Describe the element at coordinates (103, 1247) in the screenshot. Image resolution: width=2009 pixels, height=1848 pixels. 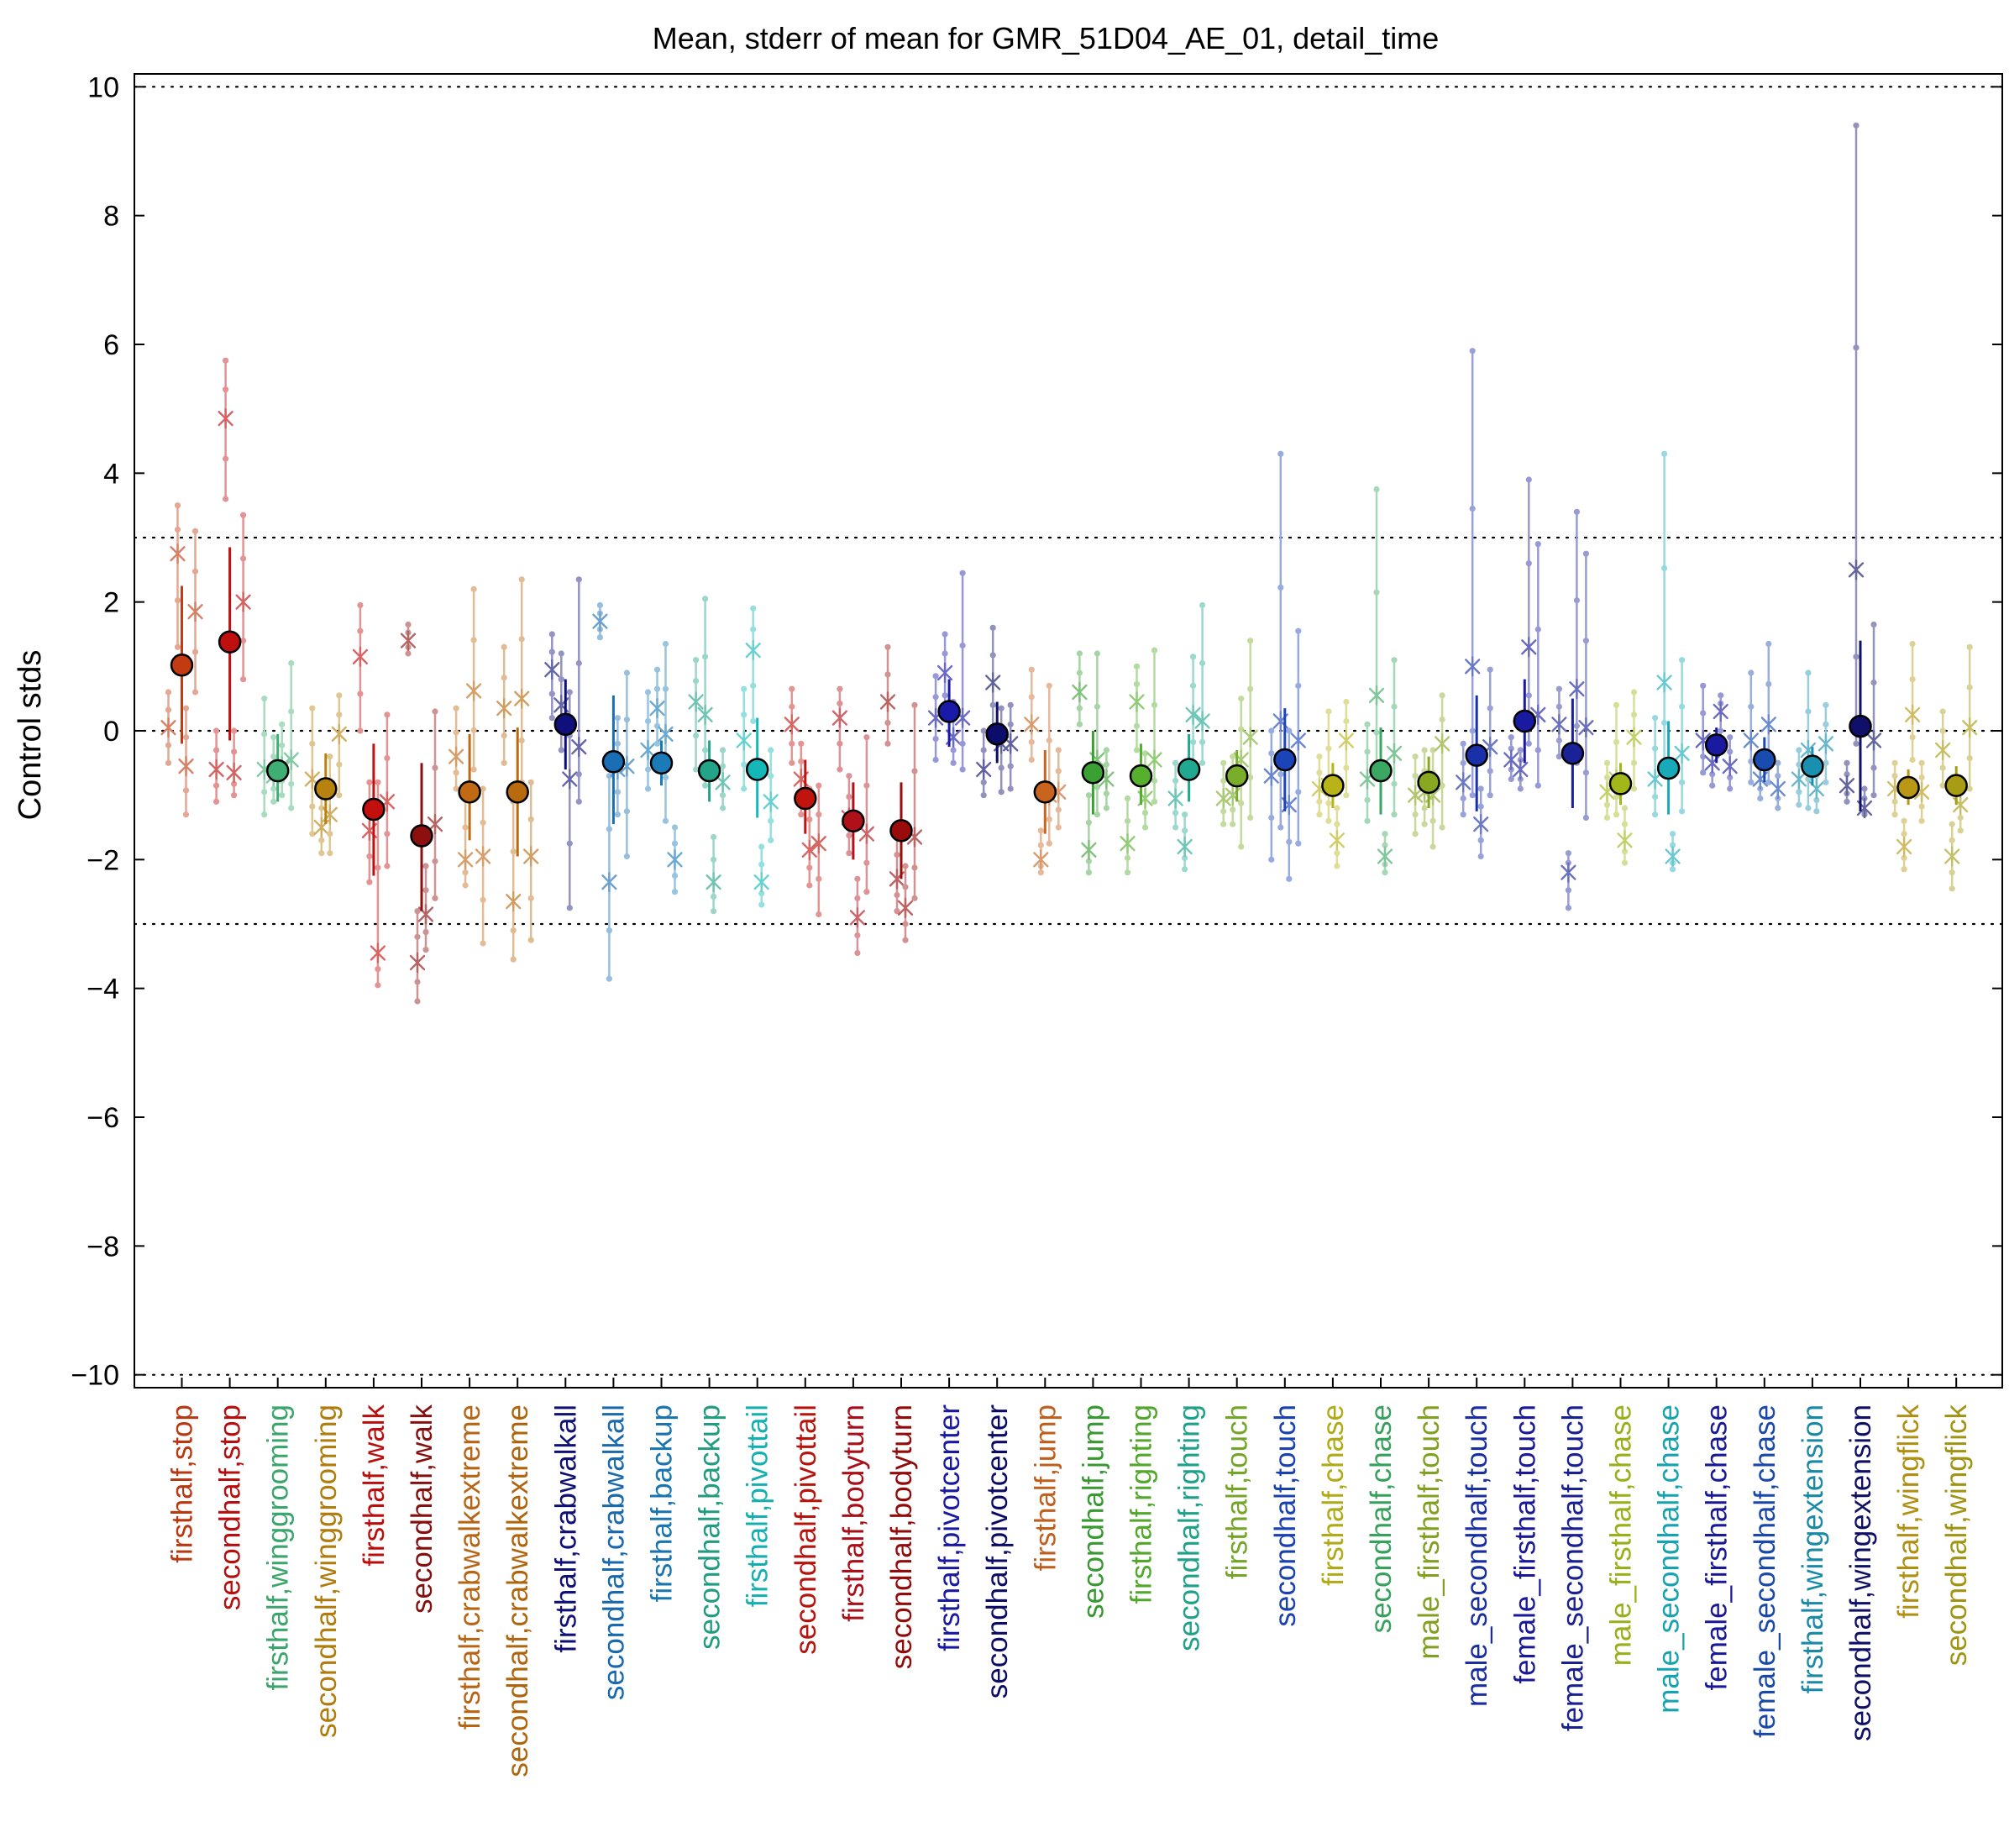
I see `y-tick-label: −8` at that location.